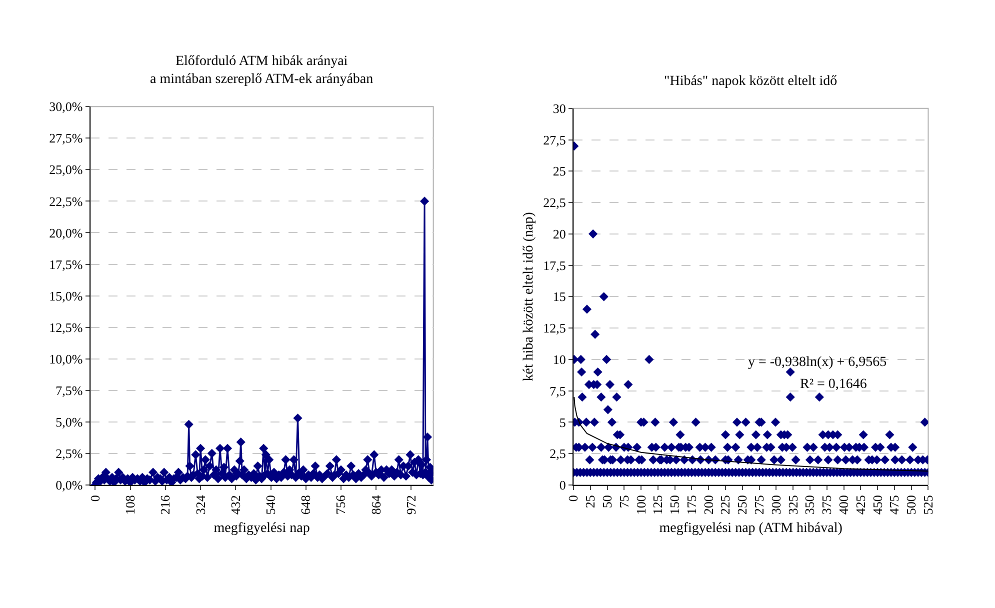  Describe the element at coordinates (810, 505) in the screenshot. I see `x-tick-label: 350` at that location.